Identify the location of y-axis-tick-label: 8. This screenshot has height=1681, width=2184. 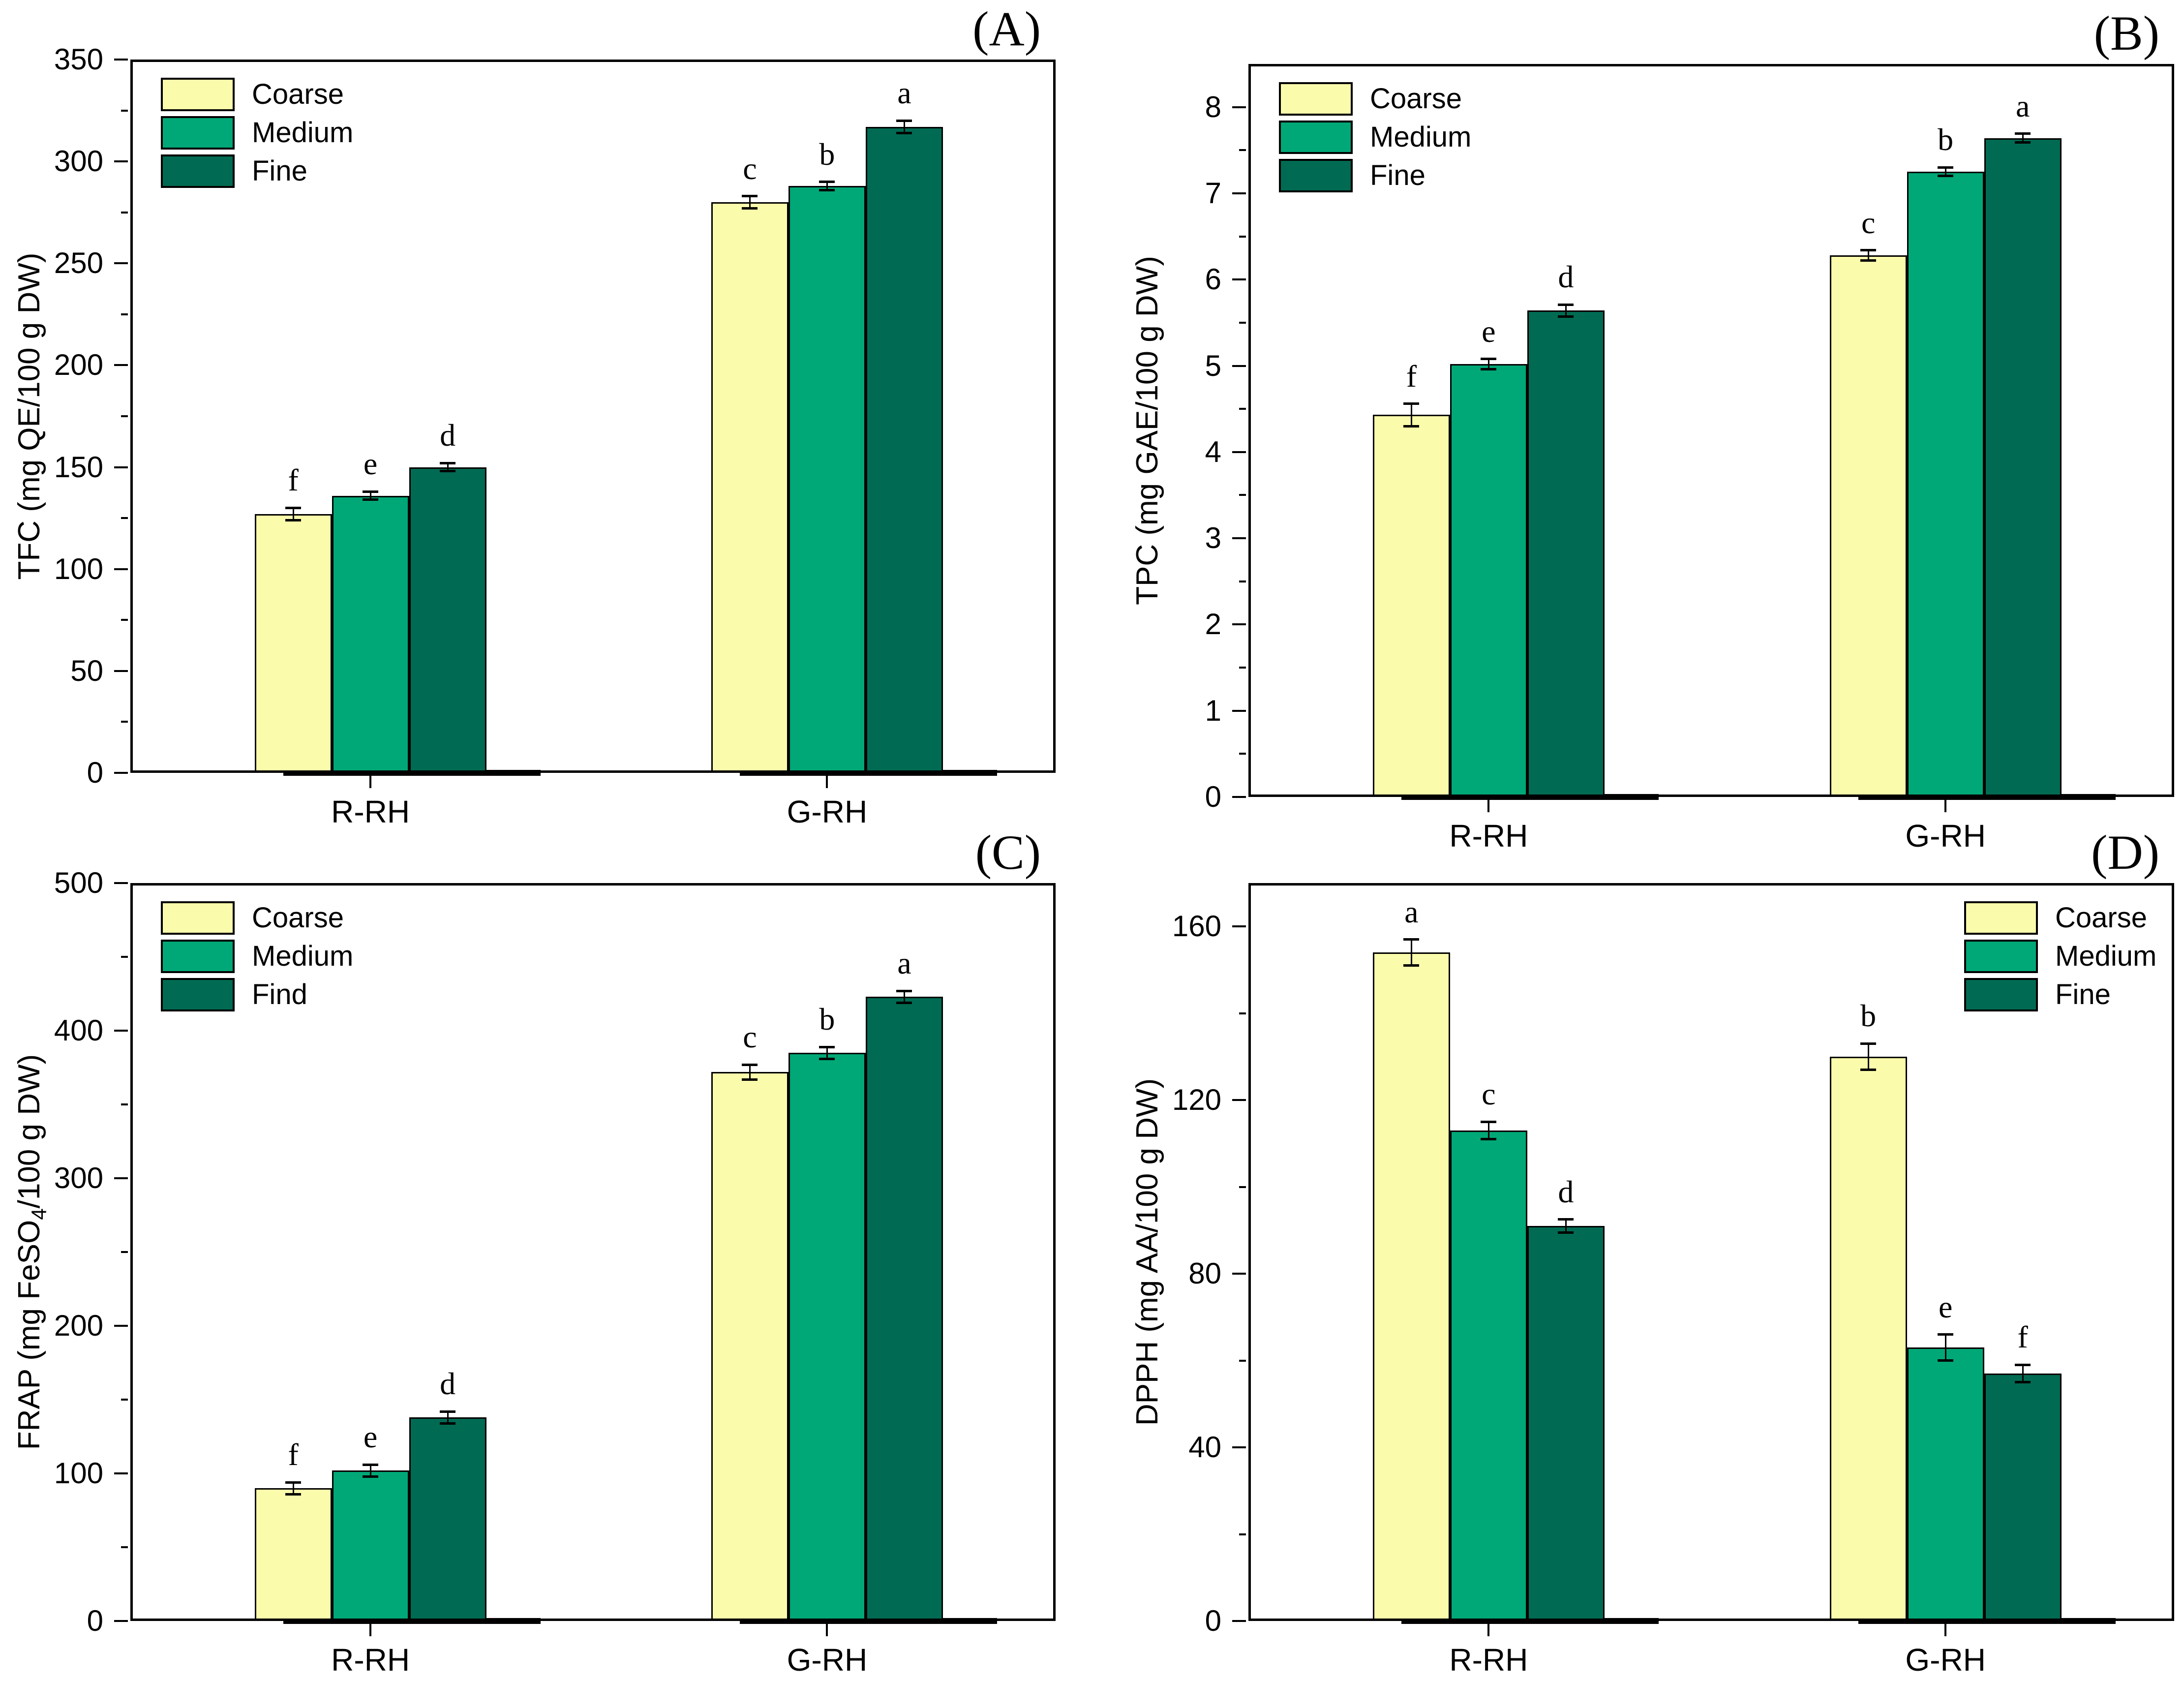
(1213, 106).